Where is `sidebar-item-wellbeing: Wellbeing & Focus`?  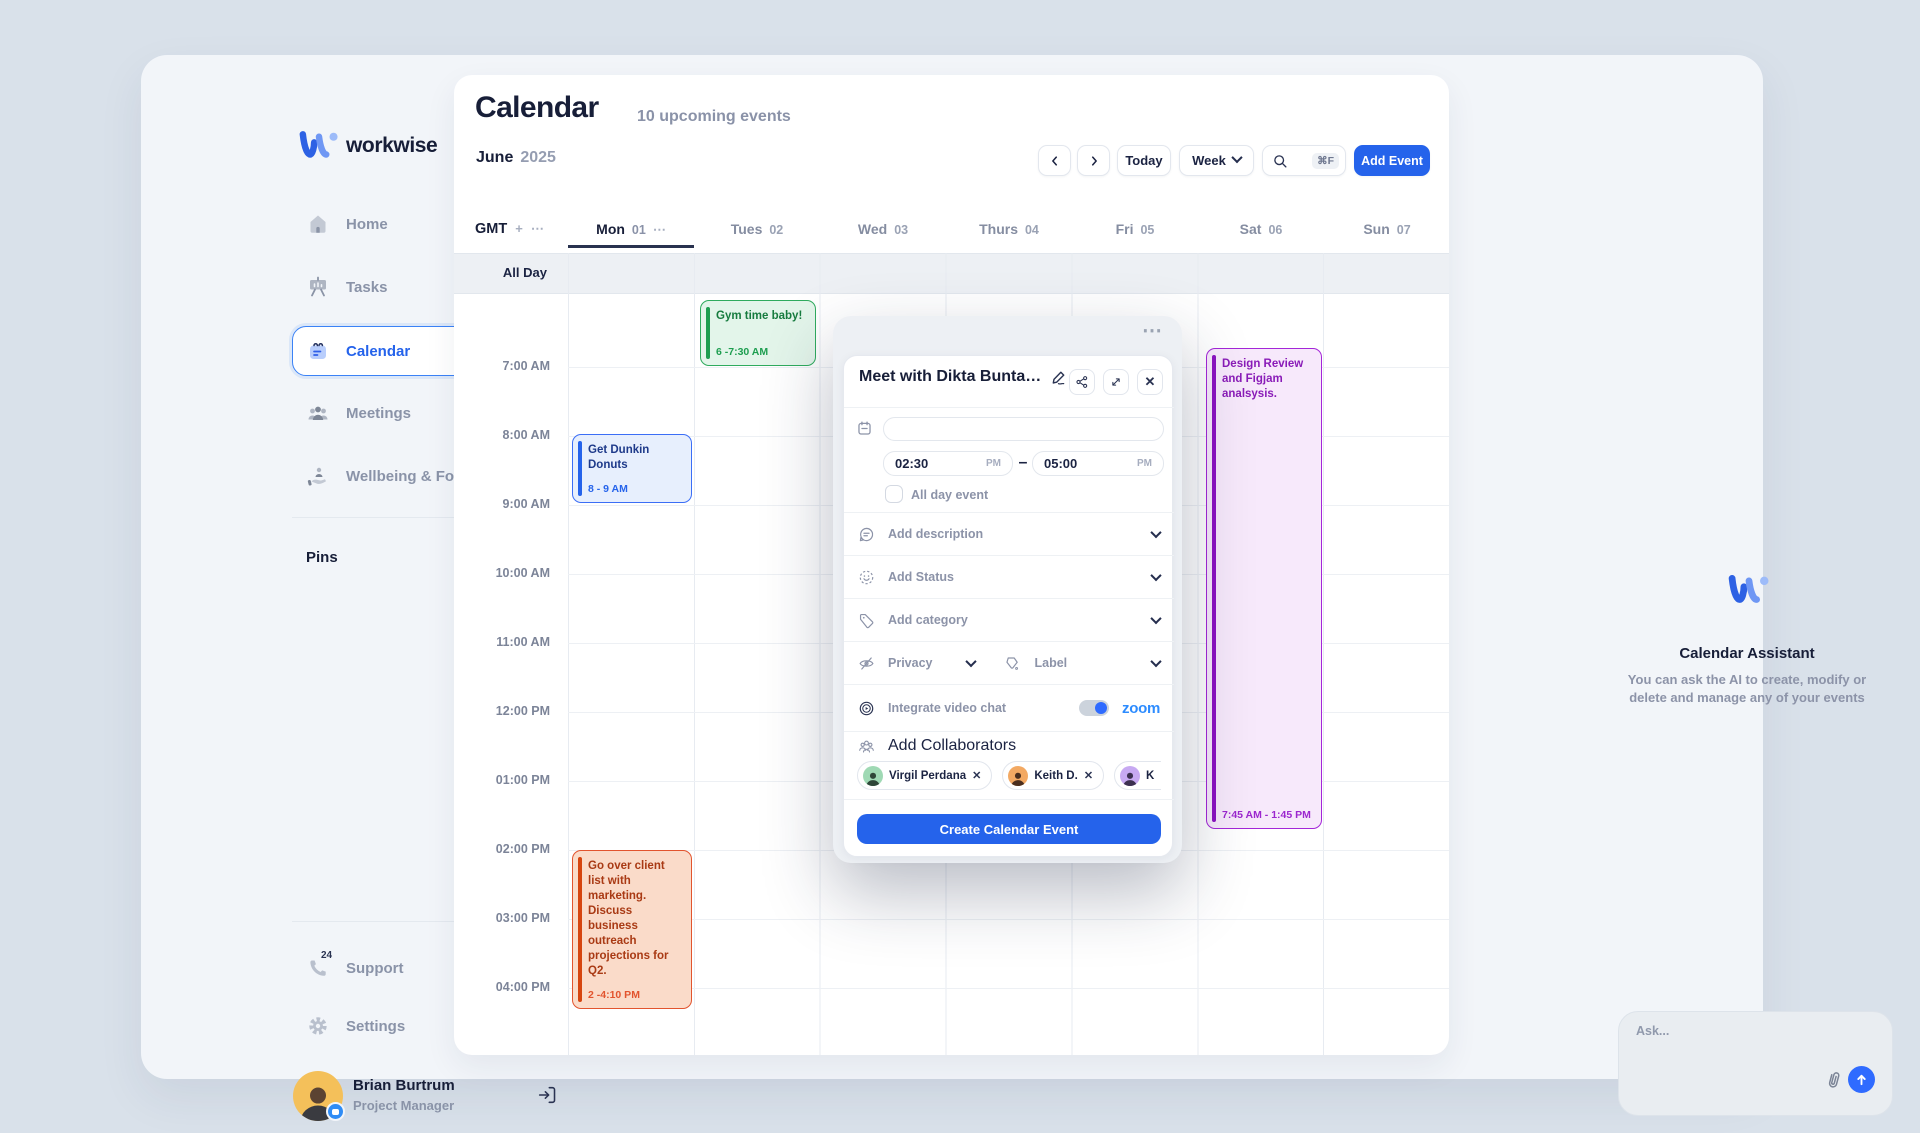 sidebar-item-wellbeing: Wellbeing & Focus is located at coordinates (393, 476).